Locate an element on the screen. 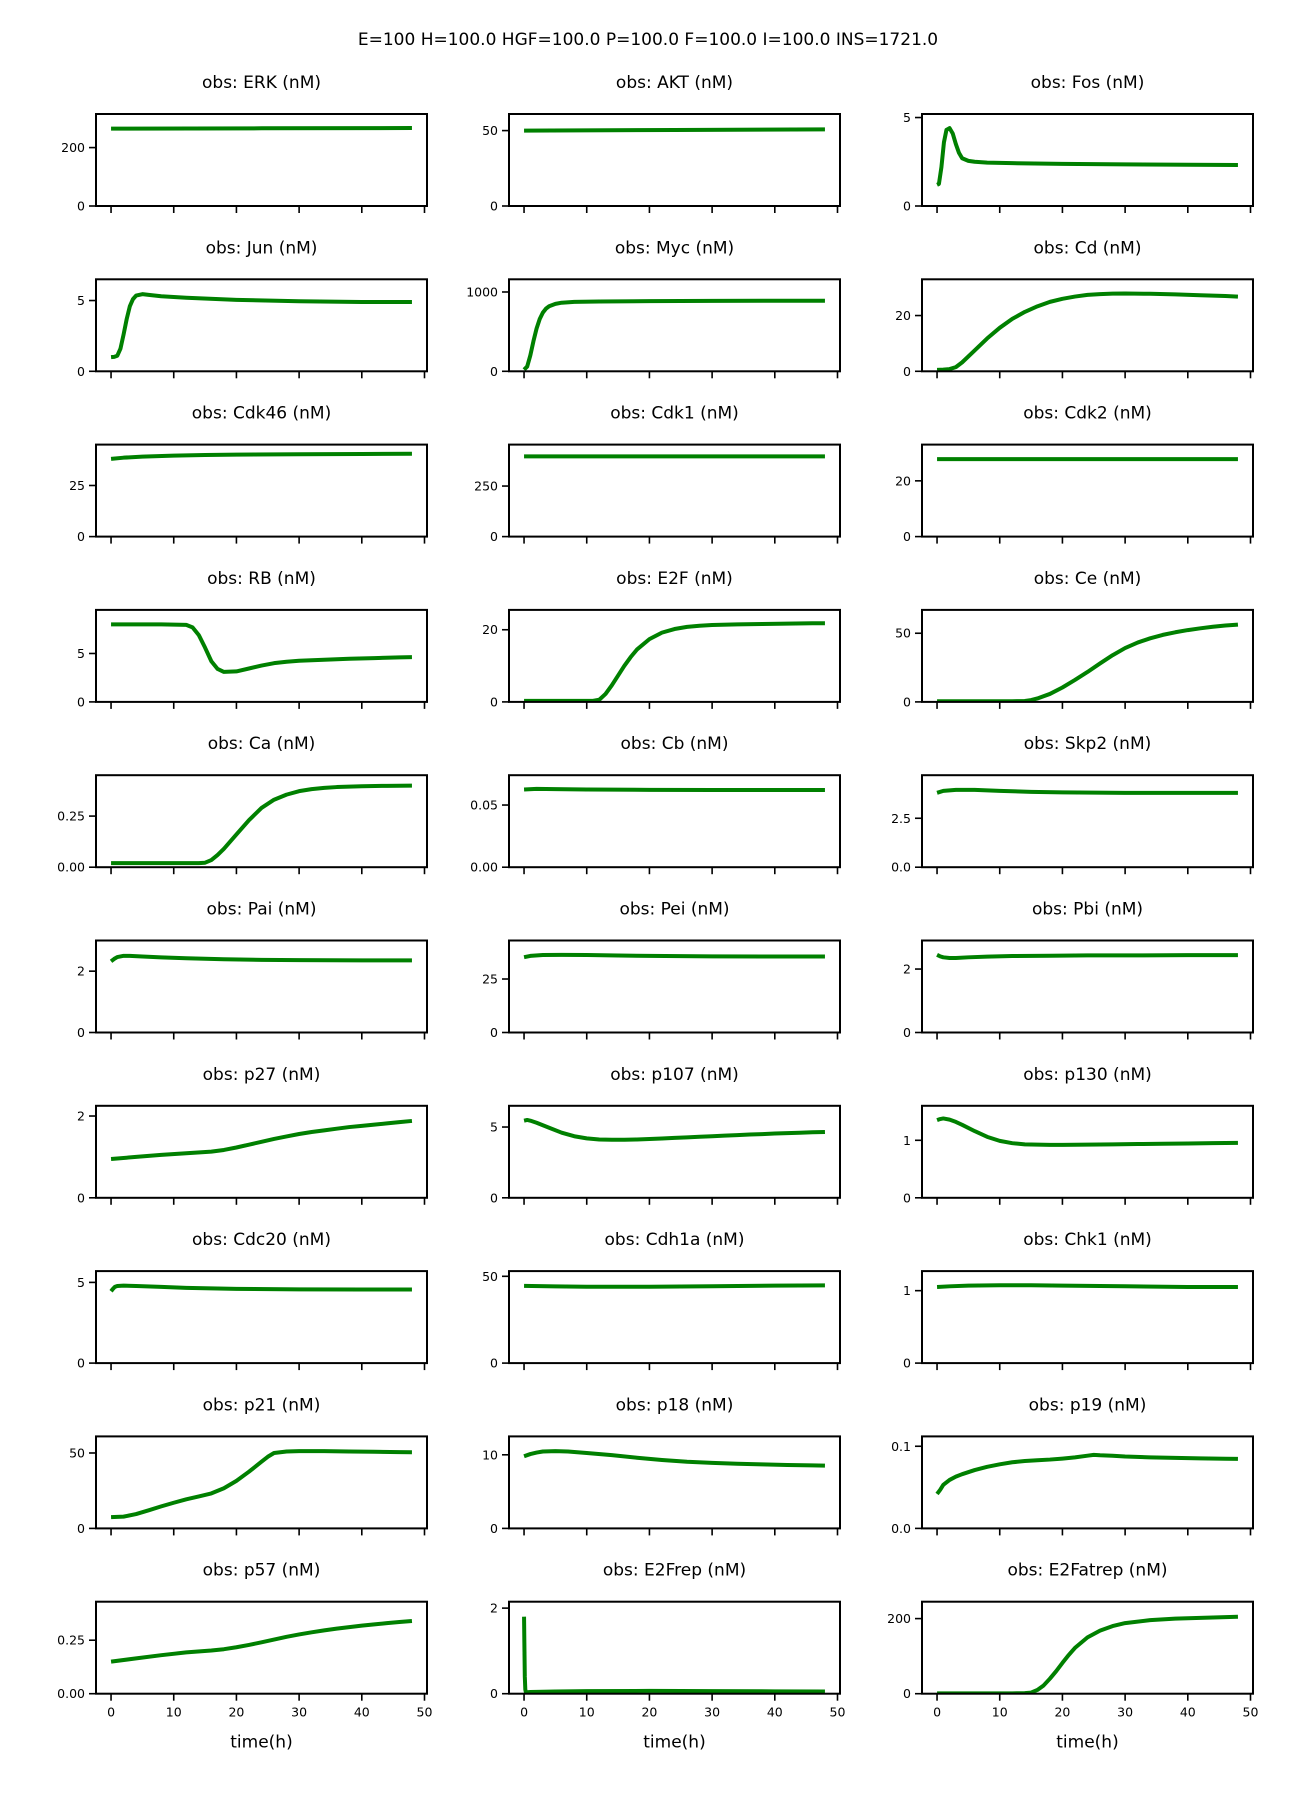 This screenshot has height=1813, width=1296. y-tick-label: 250 is located at coordinates (486, 486).